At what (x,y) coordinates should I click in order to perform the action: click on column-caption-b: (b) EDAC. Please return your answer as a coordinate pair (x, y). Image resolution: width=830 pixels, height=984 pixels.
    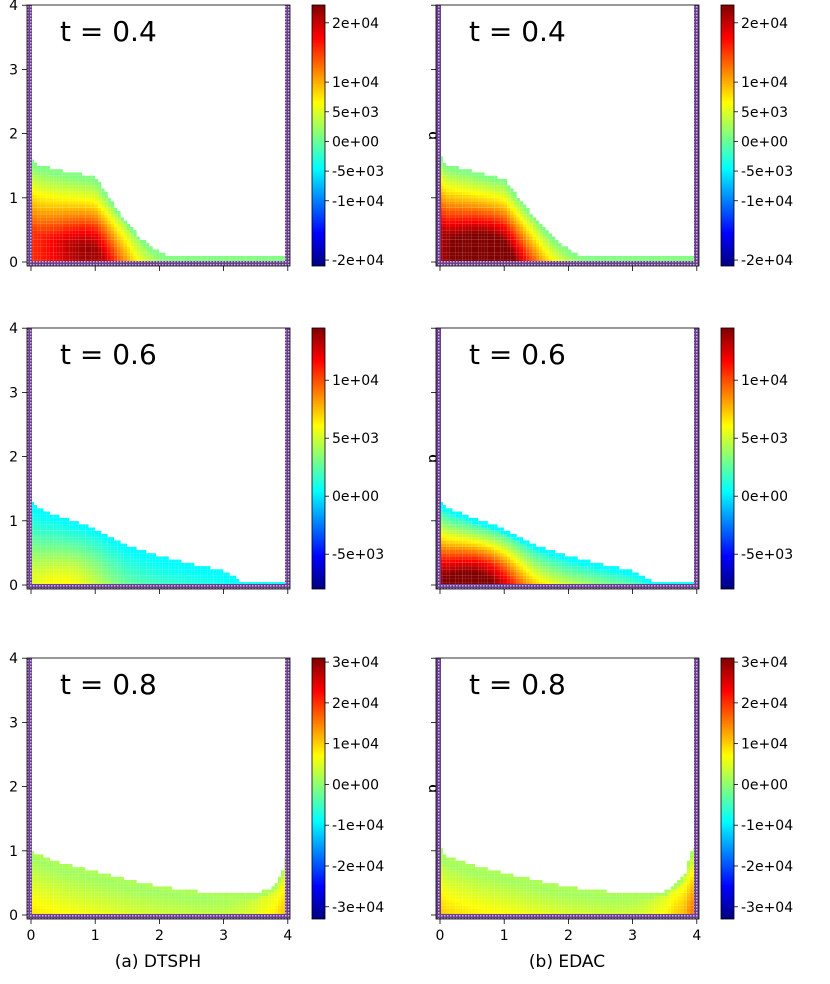
    Looking at the image, I should click on (567, 962).